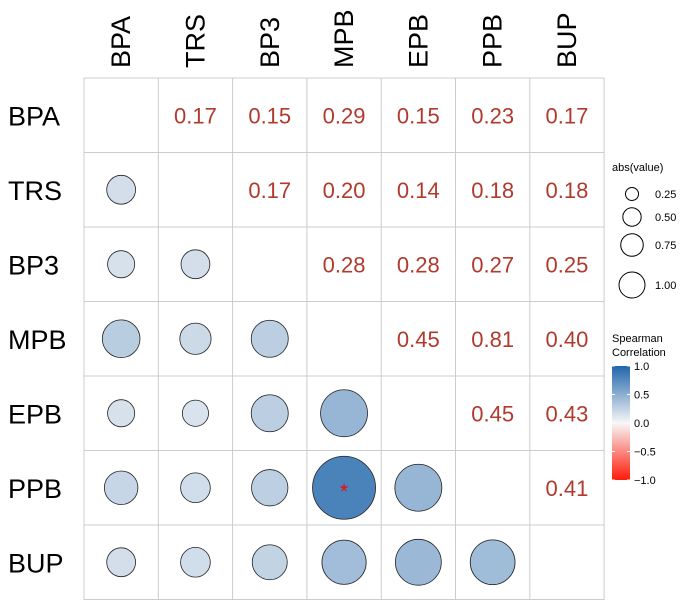 The height and width of the screenshot is (602, 685). Describe the element at coordinates (36, 563) in the screenshot. I see `row-label-bup: BUP` at that location.